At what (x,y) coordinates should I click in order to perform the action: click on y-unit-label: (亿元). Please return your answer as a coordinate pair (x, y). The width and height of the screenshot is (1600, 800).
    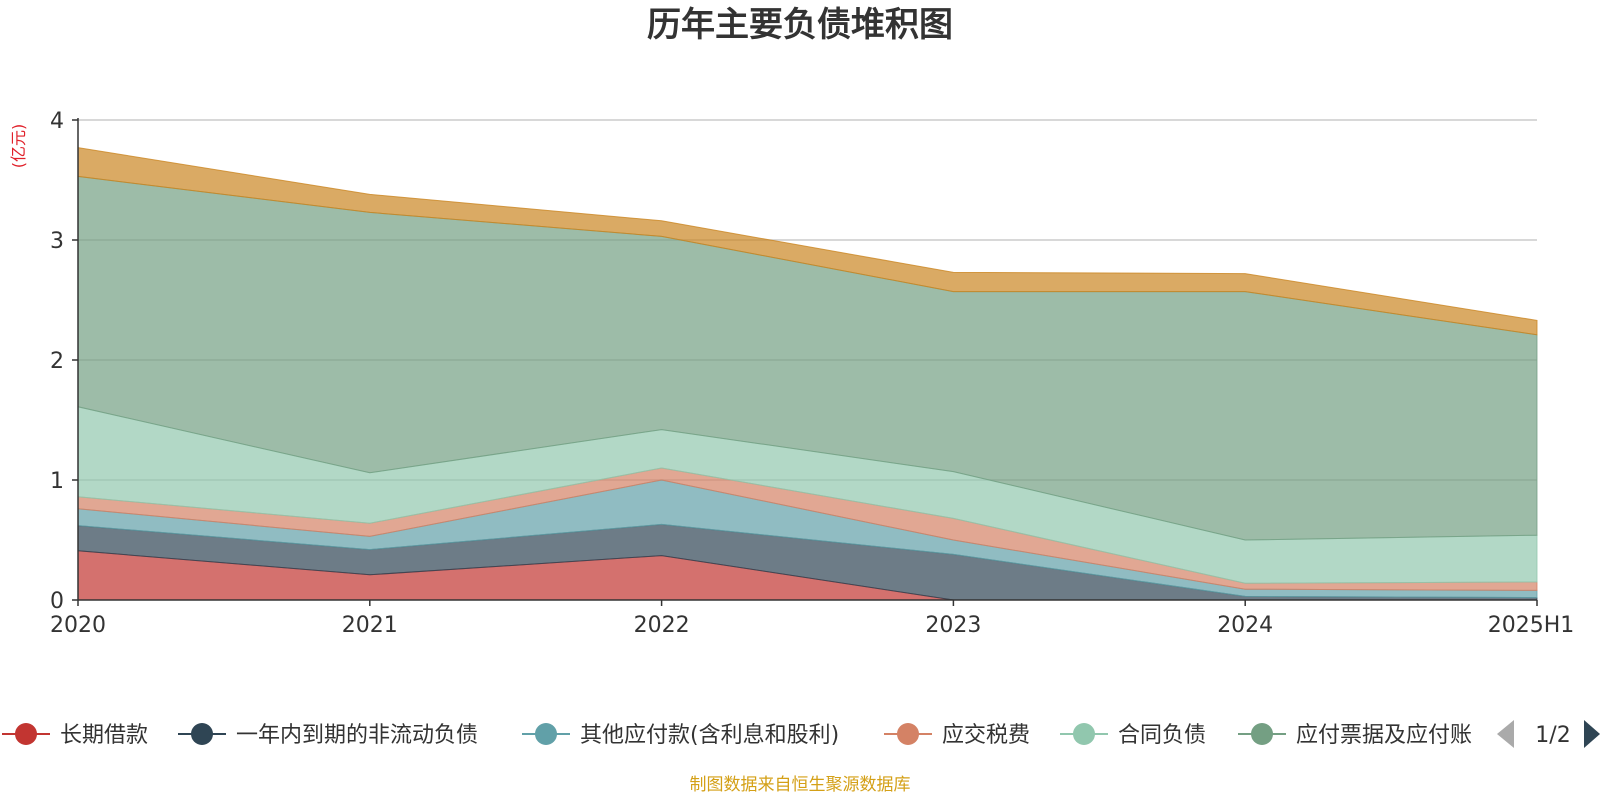
    Looking at the image, I should click on (18, 146).